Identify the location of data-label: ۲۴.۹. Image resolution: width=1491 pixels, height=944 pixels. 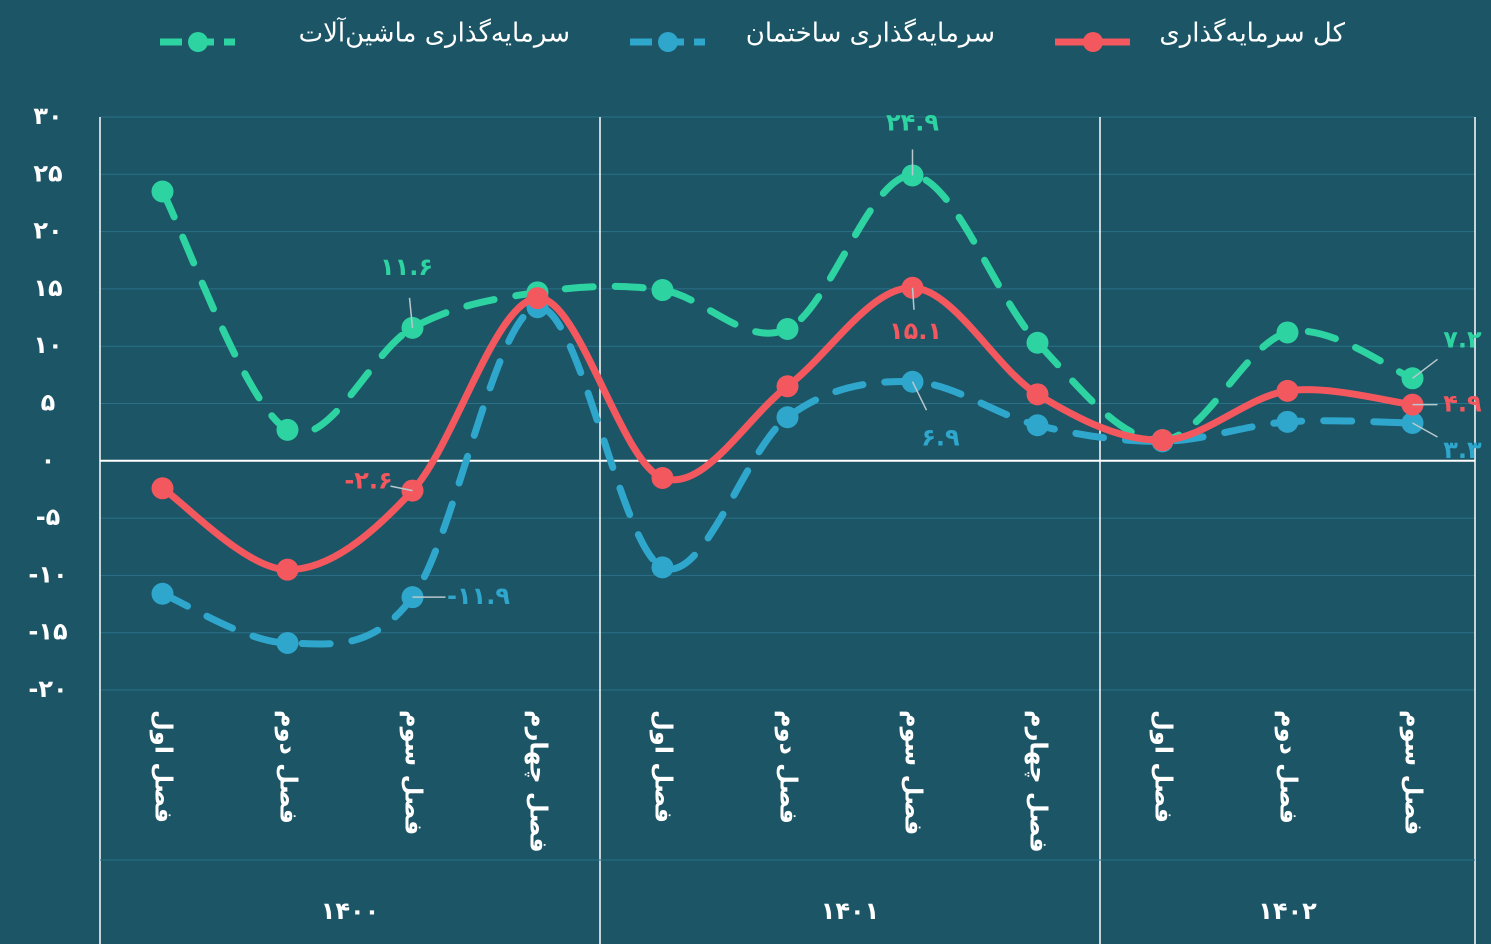
(912, 122).